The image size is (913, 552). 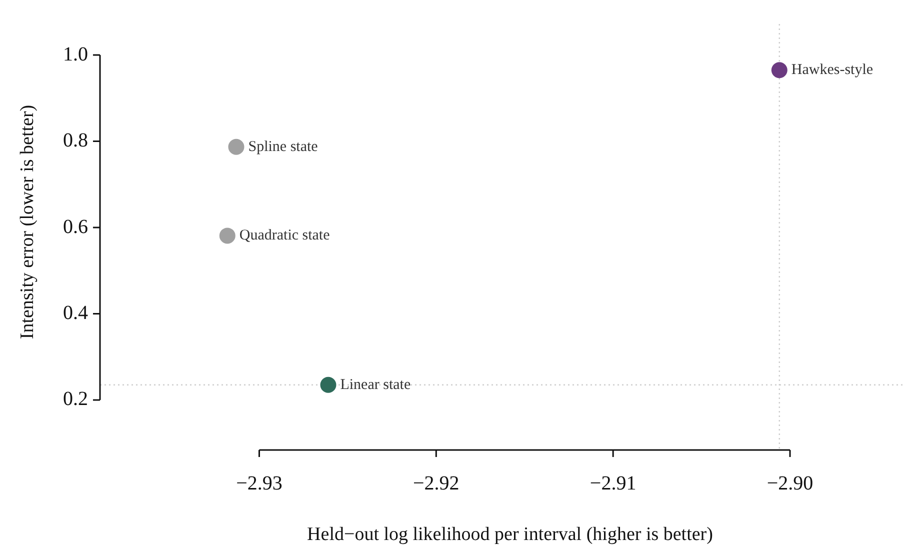 I want to click on series-label: Spline state, so click(x=283, y=146).